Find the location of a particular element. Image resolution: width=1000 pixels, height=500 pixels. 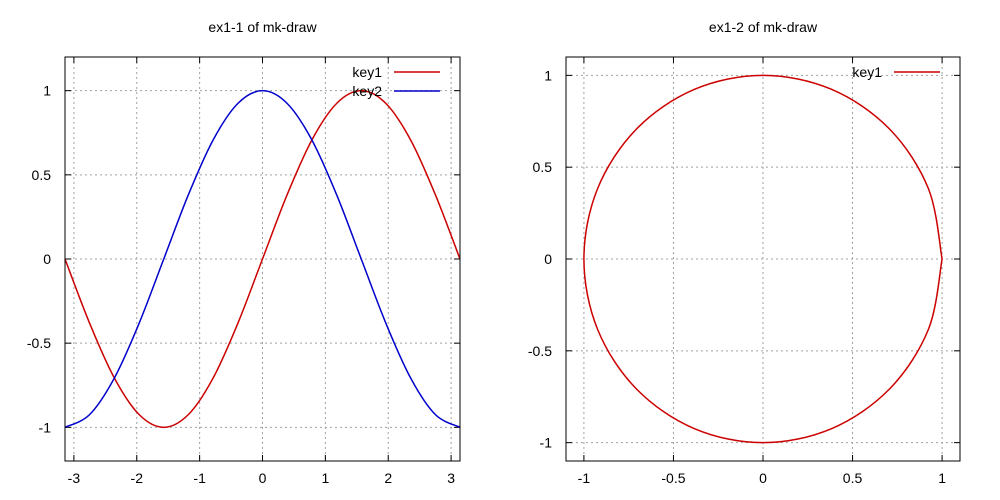

x-tick-label: -3 is located at coordinates (74, 478).